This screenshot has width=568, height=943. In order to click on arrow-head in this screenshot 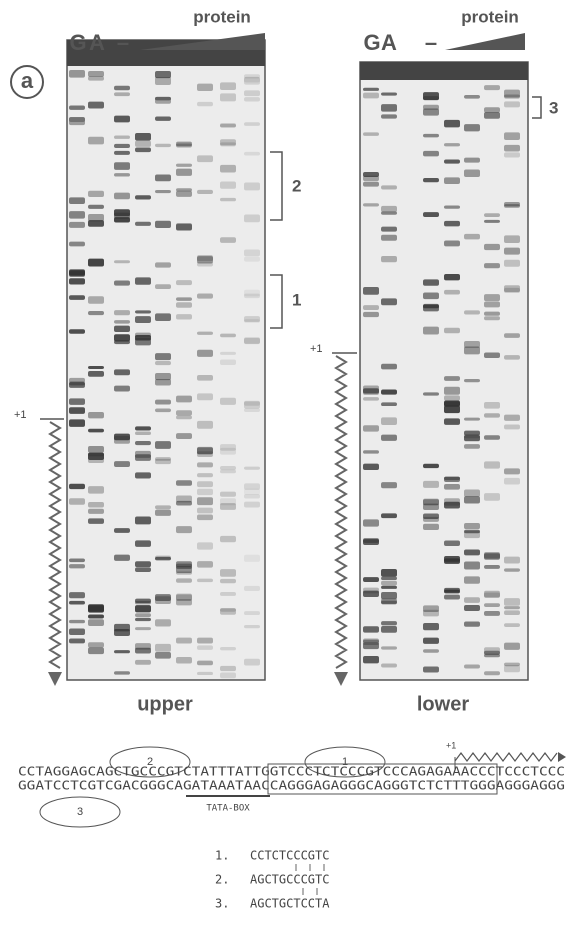, I will do `click(55, 679)`.